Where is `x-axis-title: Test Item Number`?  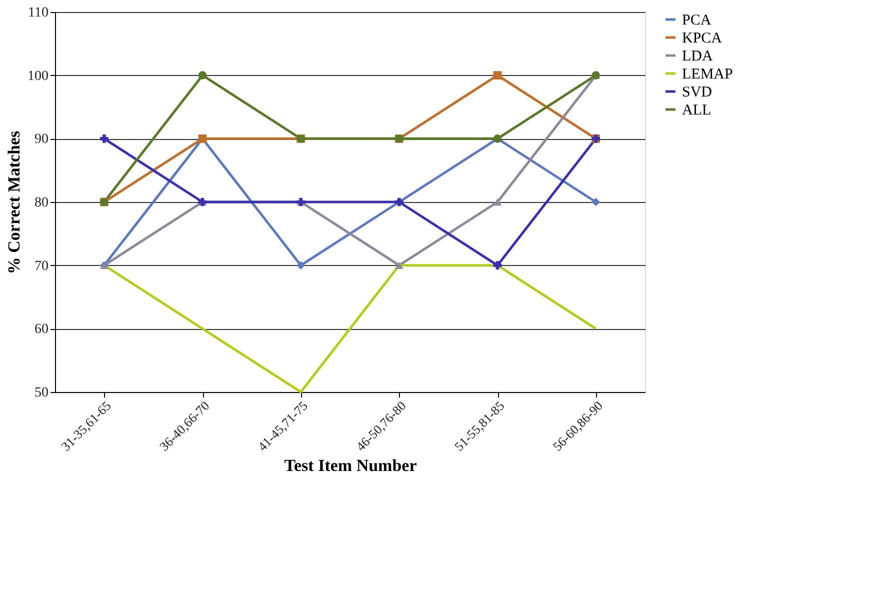 x-axis-title: Test Item Number is located at coordinates (351, 465).